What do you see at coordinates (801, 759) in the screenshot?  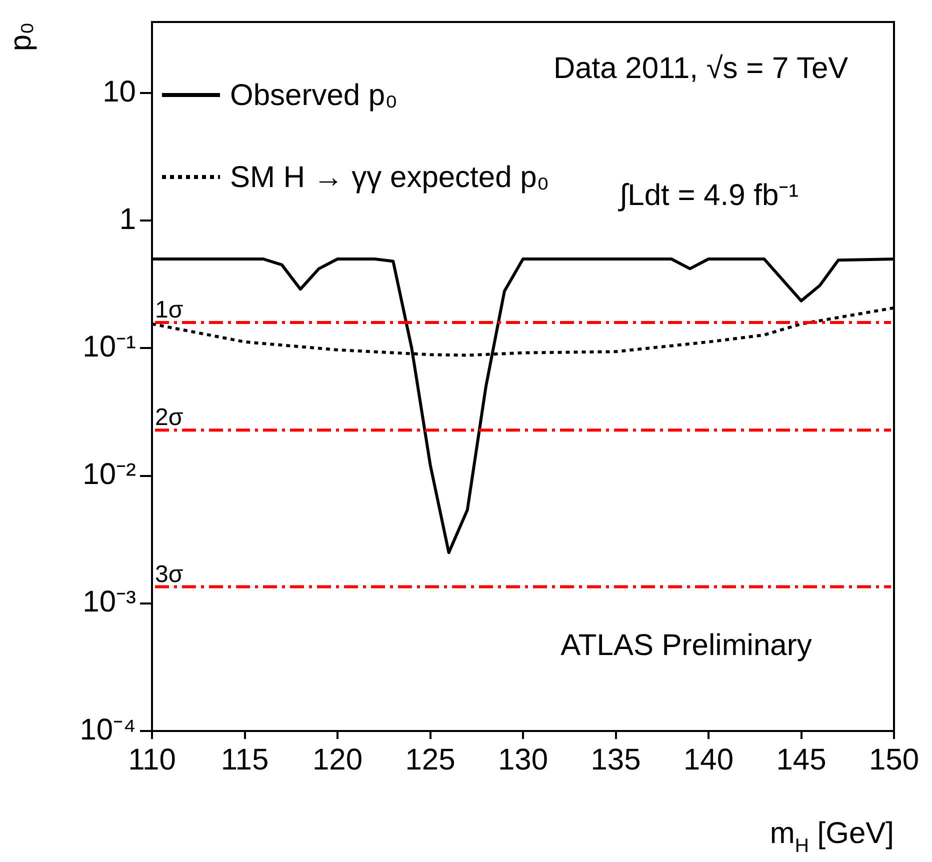 I see `x-tick-label: 145` at bounding box center [801, 759].